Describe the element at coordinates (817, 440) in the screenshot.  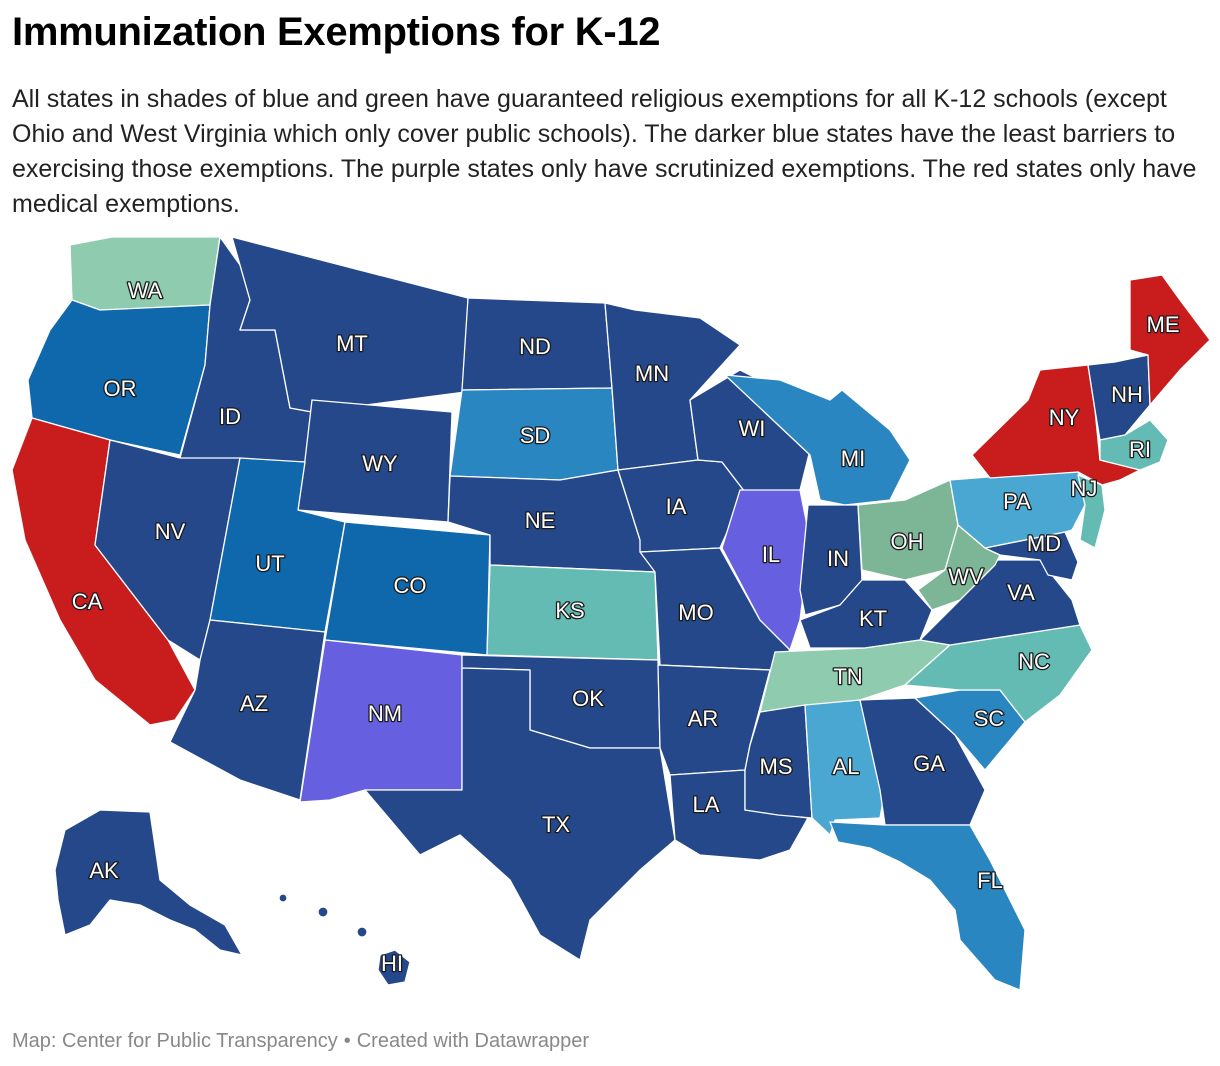
I see `state-mi` at that location.